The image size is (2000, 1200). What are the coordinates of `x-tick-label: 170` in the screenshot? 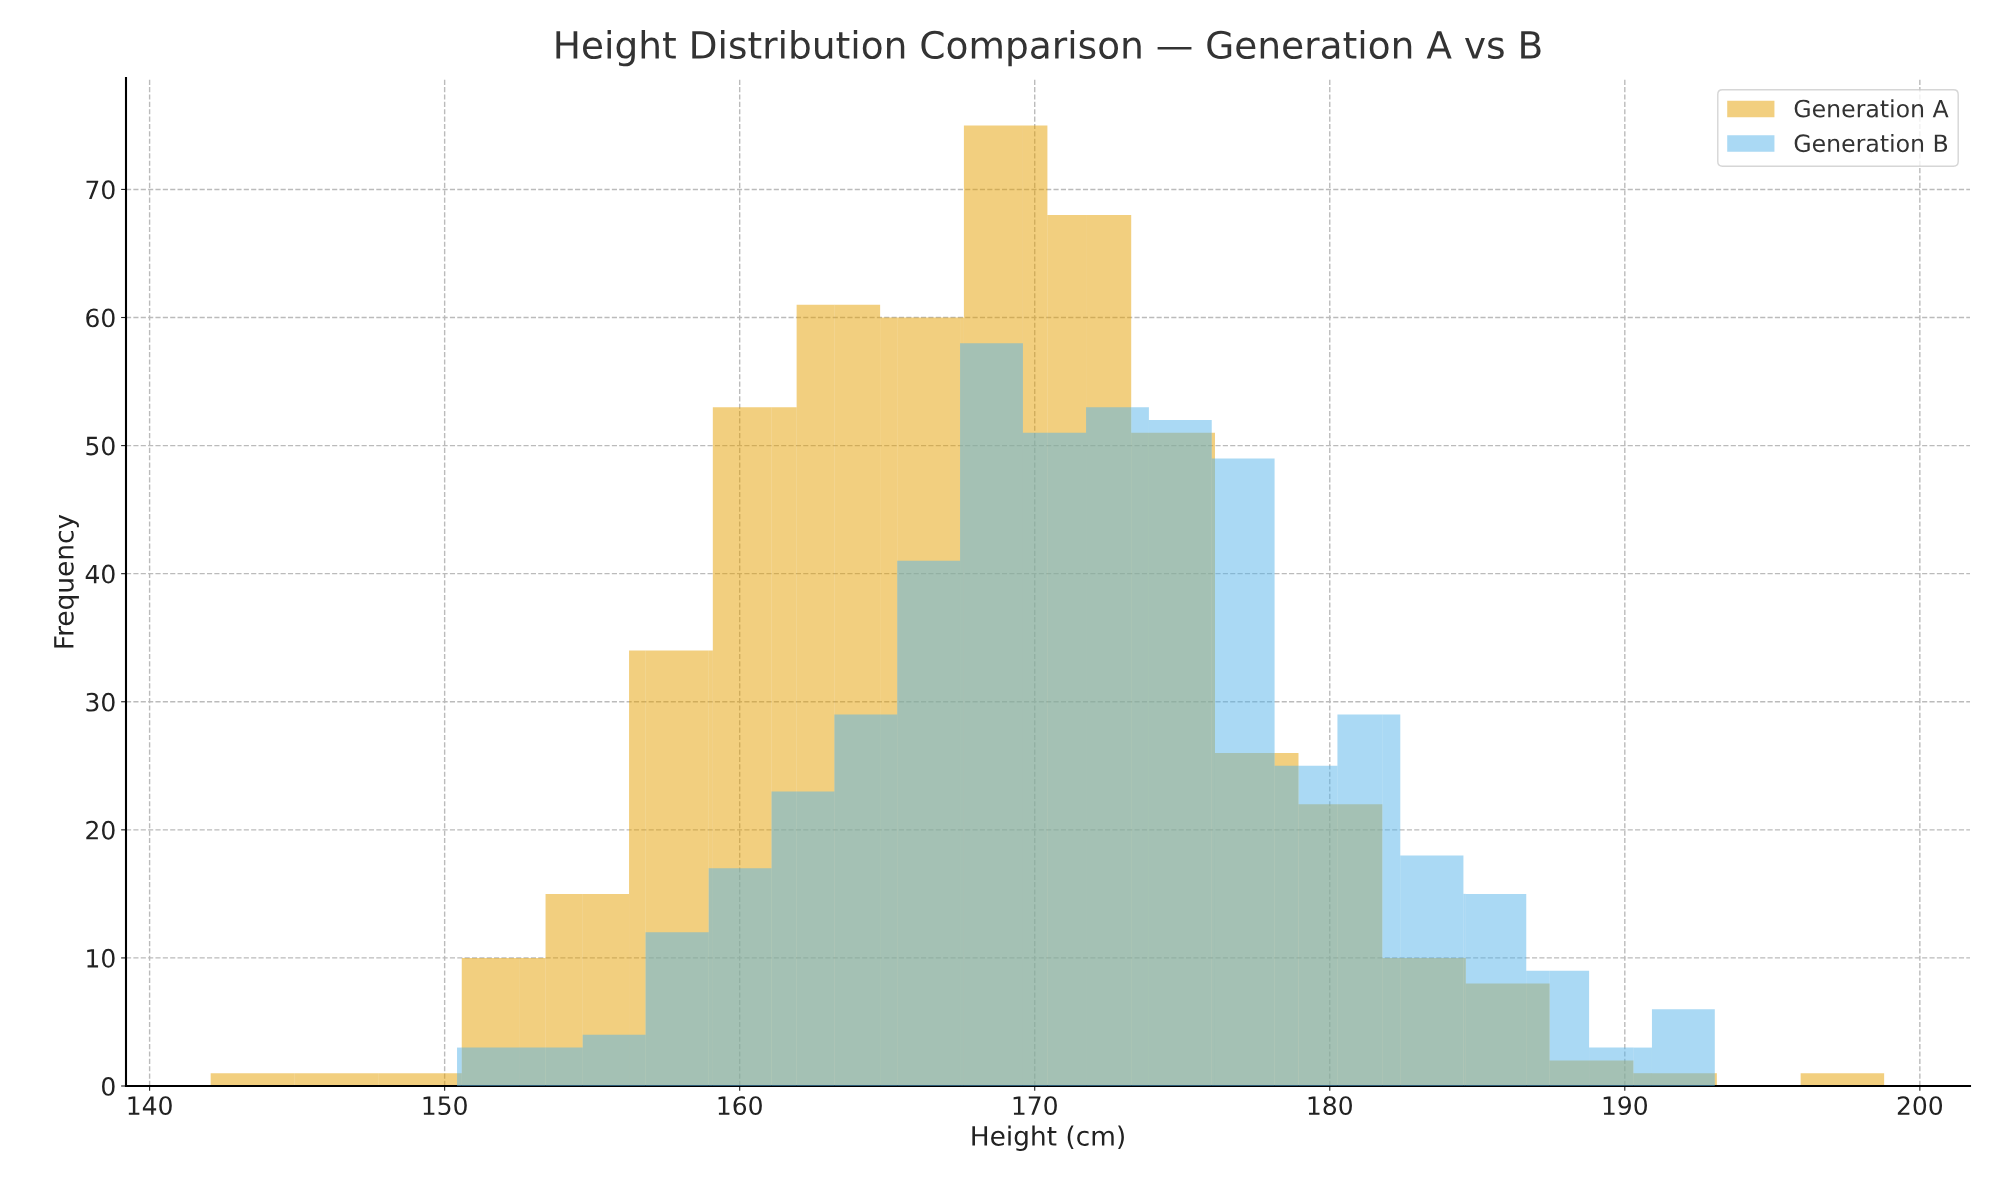 It's located at (1035, 1106).